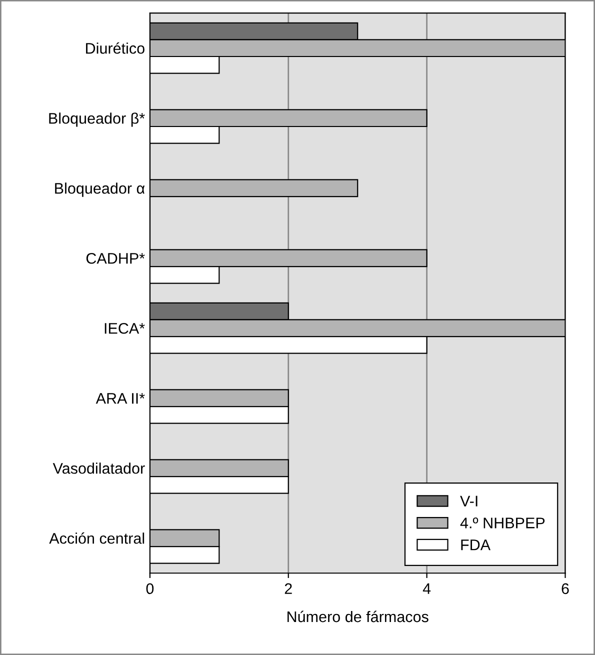 This screenshot has height=655, width=595. Describe the element at coordinates (96, 538) in the screenshot. I see `y-tick-label: Acción central` at that location.